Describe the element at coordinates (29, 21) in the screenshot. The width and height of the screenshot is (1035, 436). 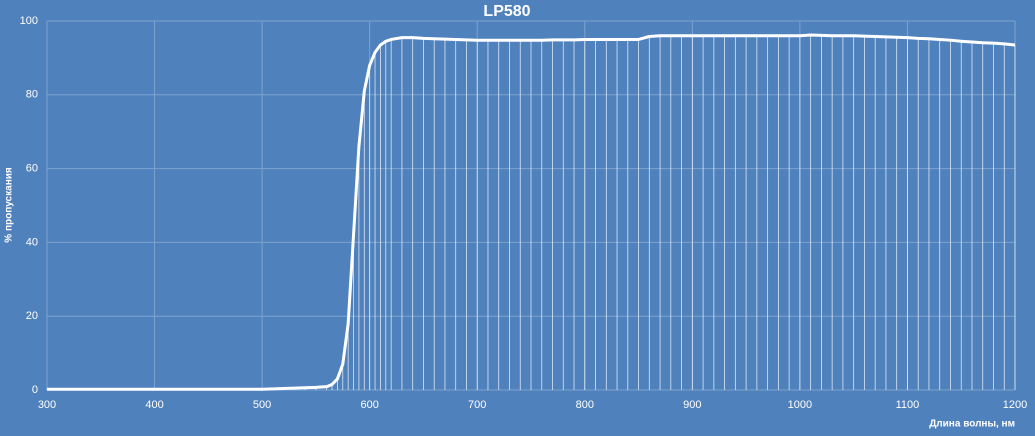
I see `y-tick-label: 100` at that location.